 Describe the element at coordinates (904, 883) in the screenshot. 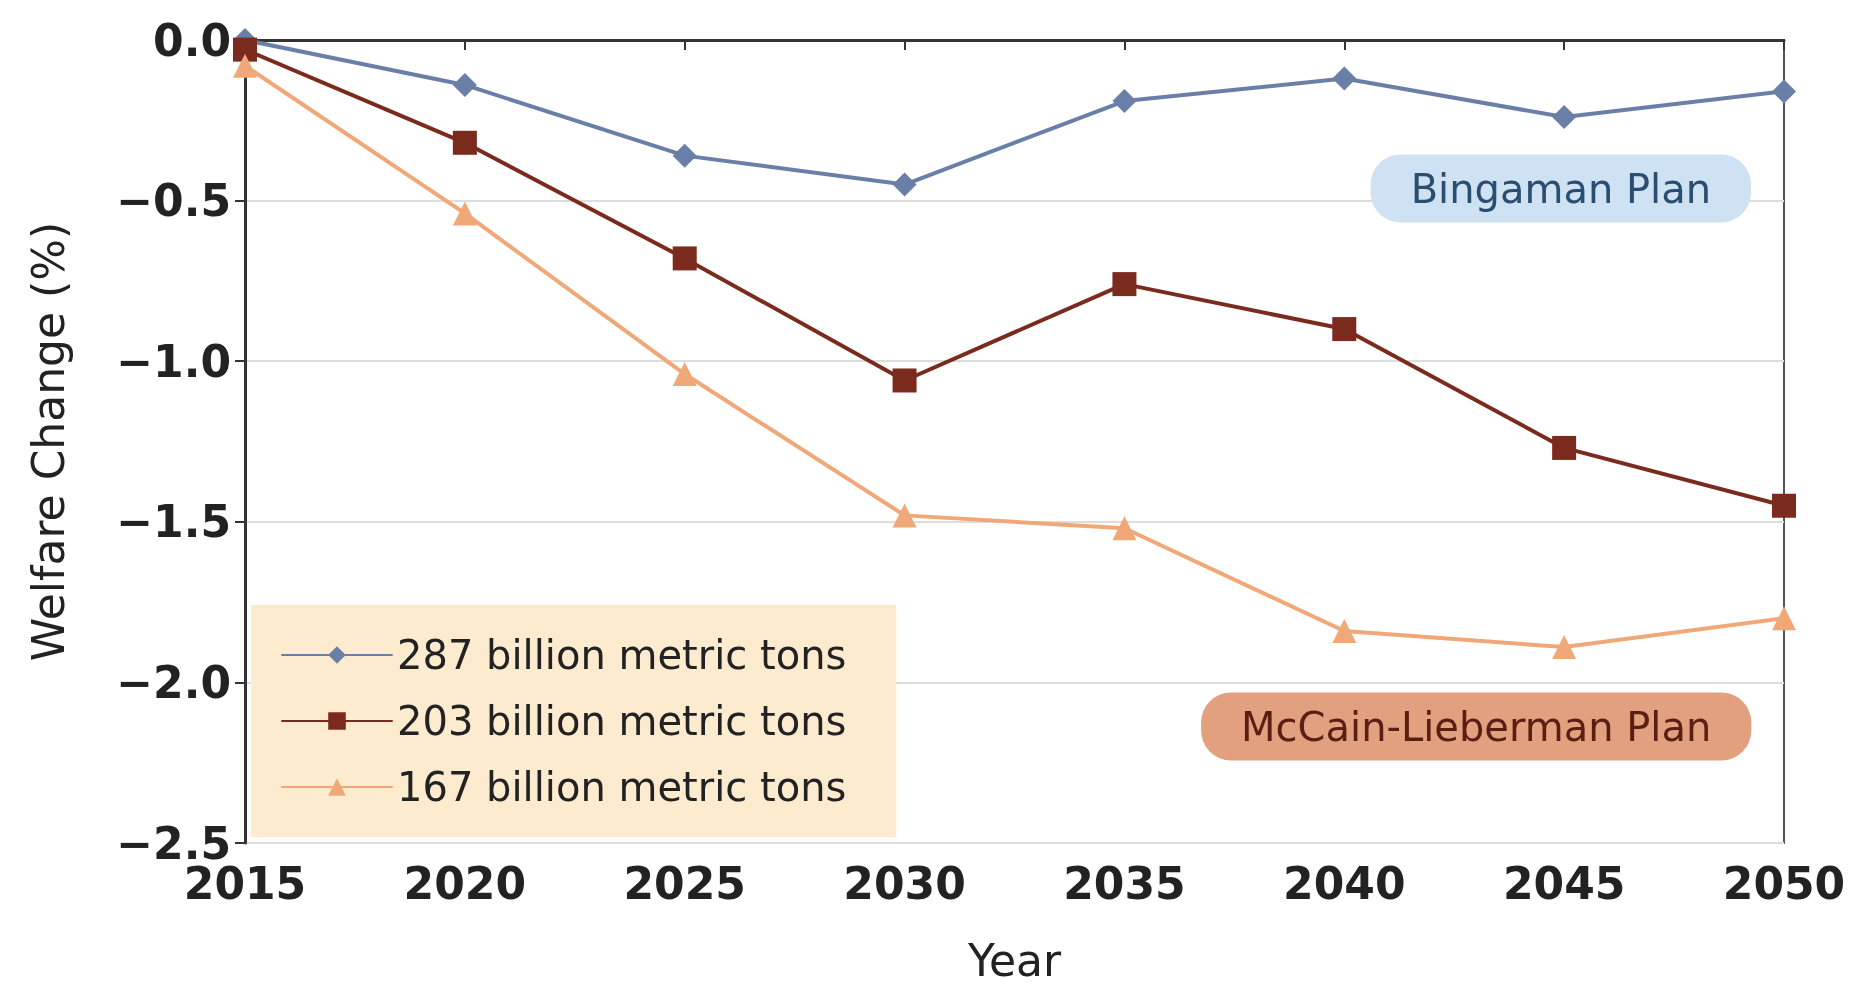

I see `x-tick-label: 2030` at that location.